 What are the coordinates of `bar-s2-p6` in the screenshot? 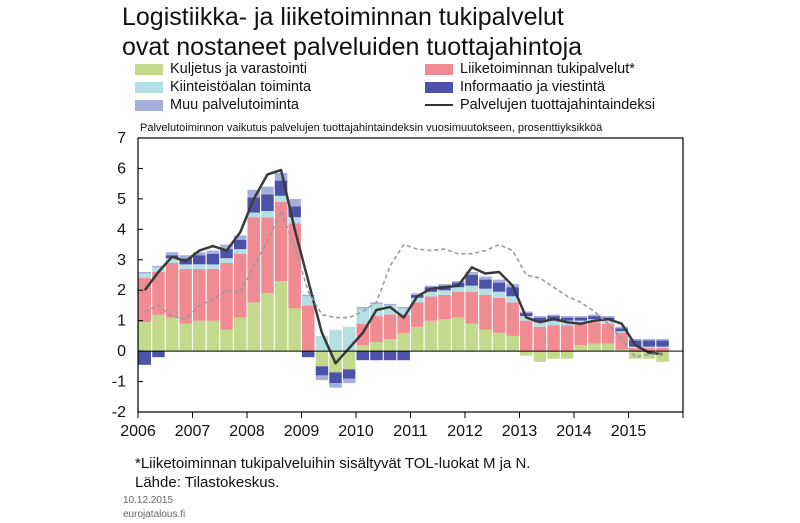 It's located at (226, 260).